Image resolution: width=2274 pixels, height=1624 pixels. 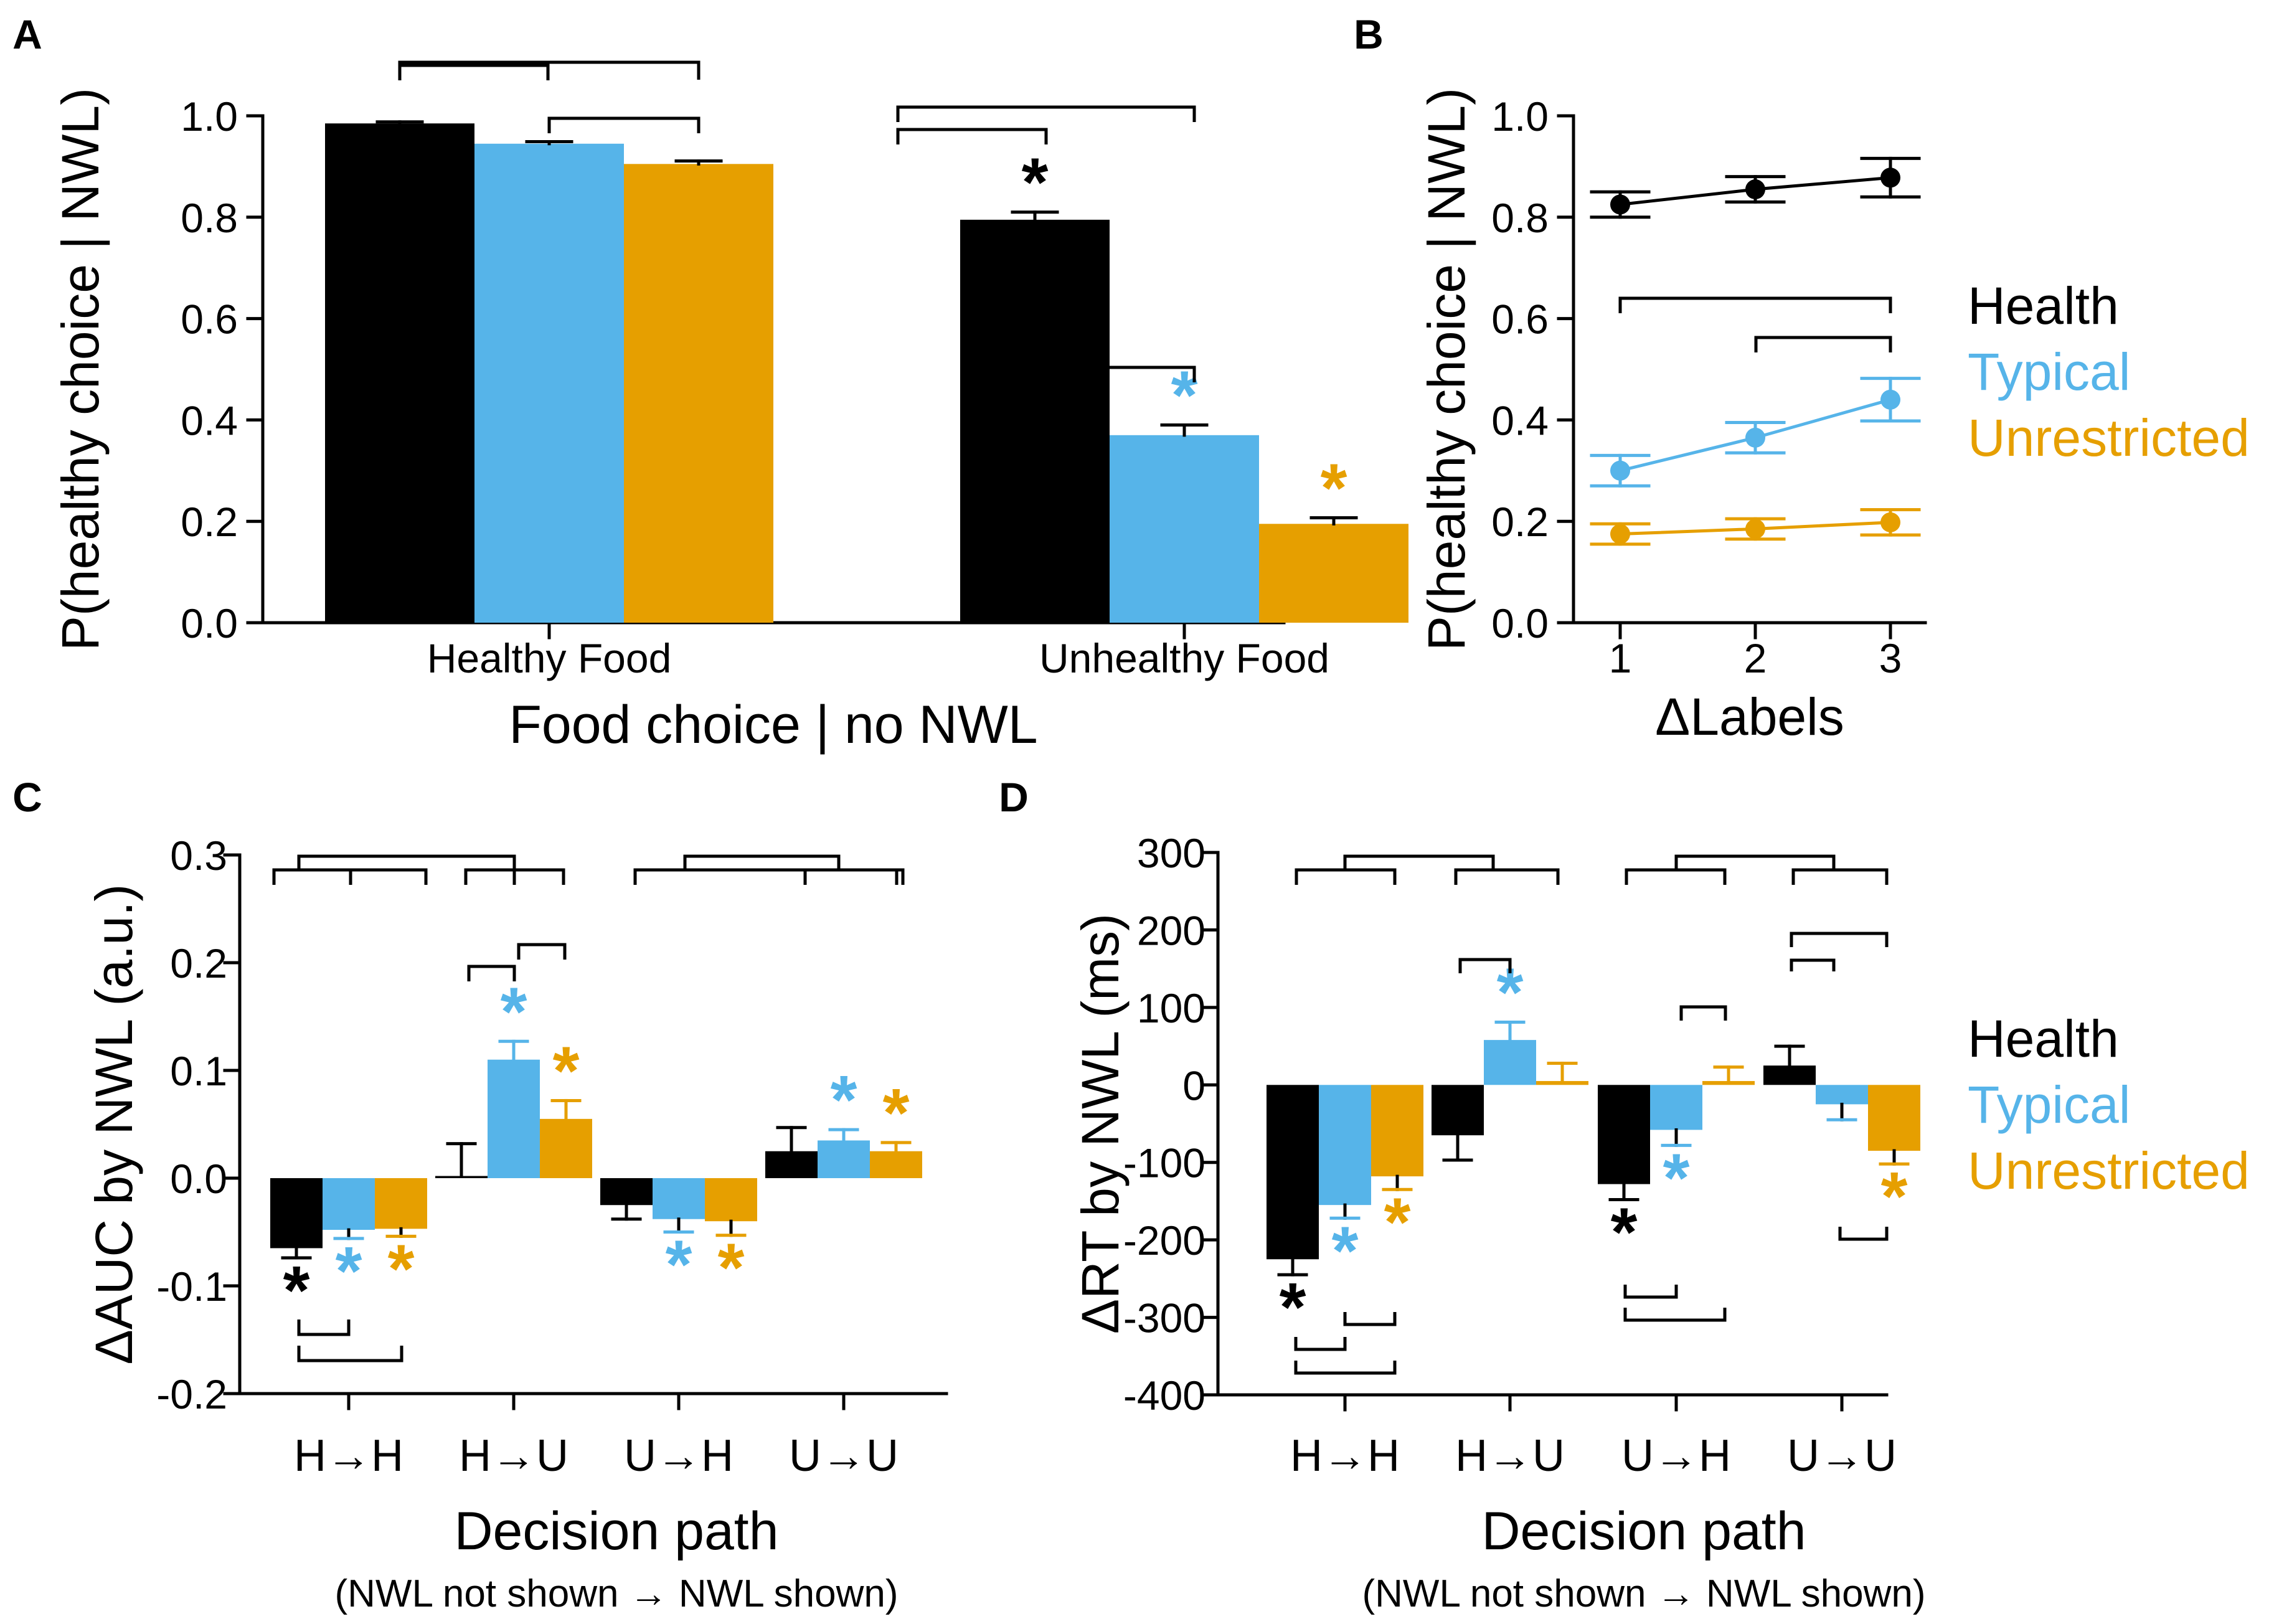 What do you see at coordinates (1193, 1085) in the screenshot?
I see `y-tick-label: 0` at bounding box center [1193, 1085].